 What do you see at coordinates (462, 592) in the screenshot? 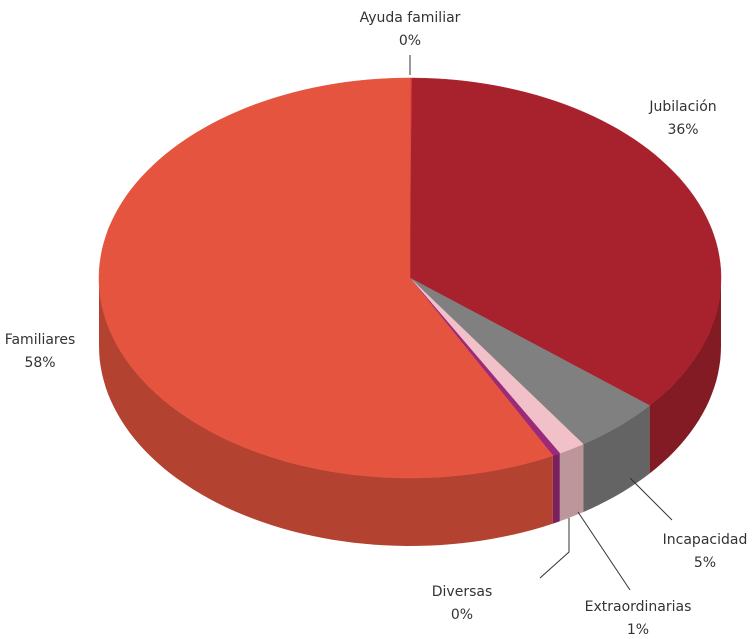
I see `slice-label: Diversas` at bounding box center [462, 592].